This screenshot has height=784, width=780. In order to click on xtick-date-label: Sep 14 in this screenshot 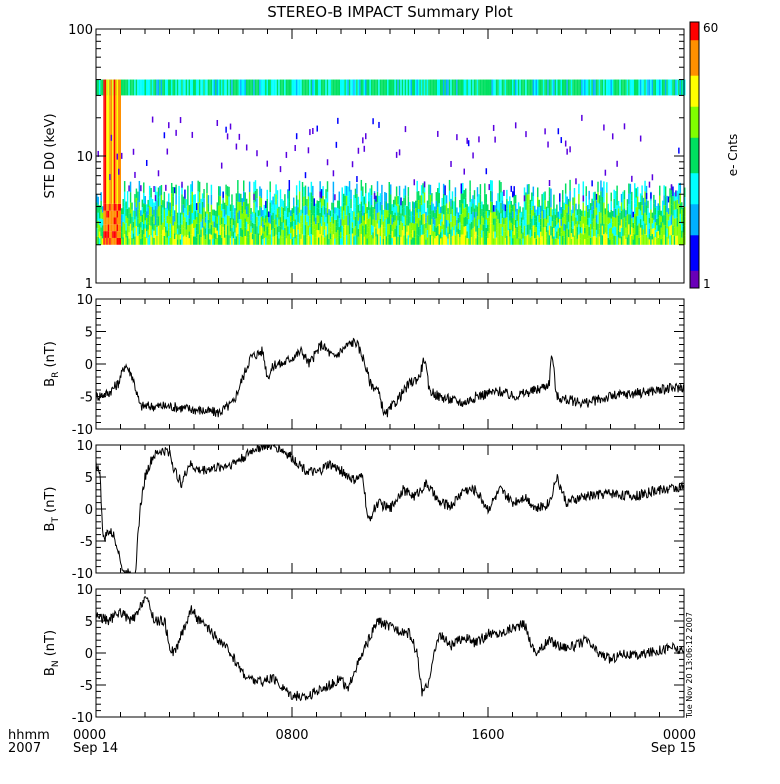, I will do `click(95, 748)`.